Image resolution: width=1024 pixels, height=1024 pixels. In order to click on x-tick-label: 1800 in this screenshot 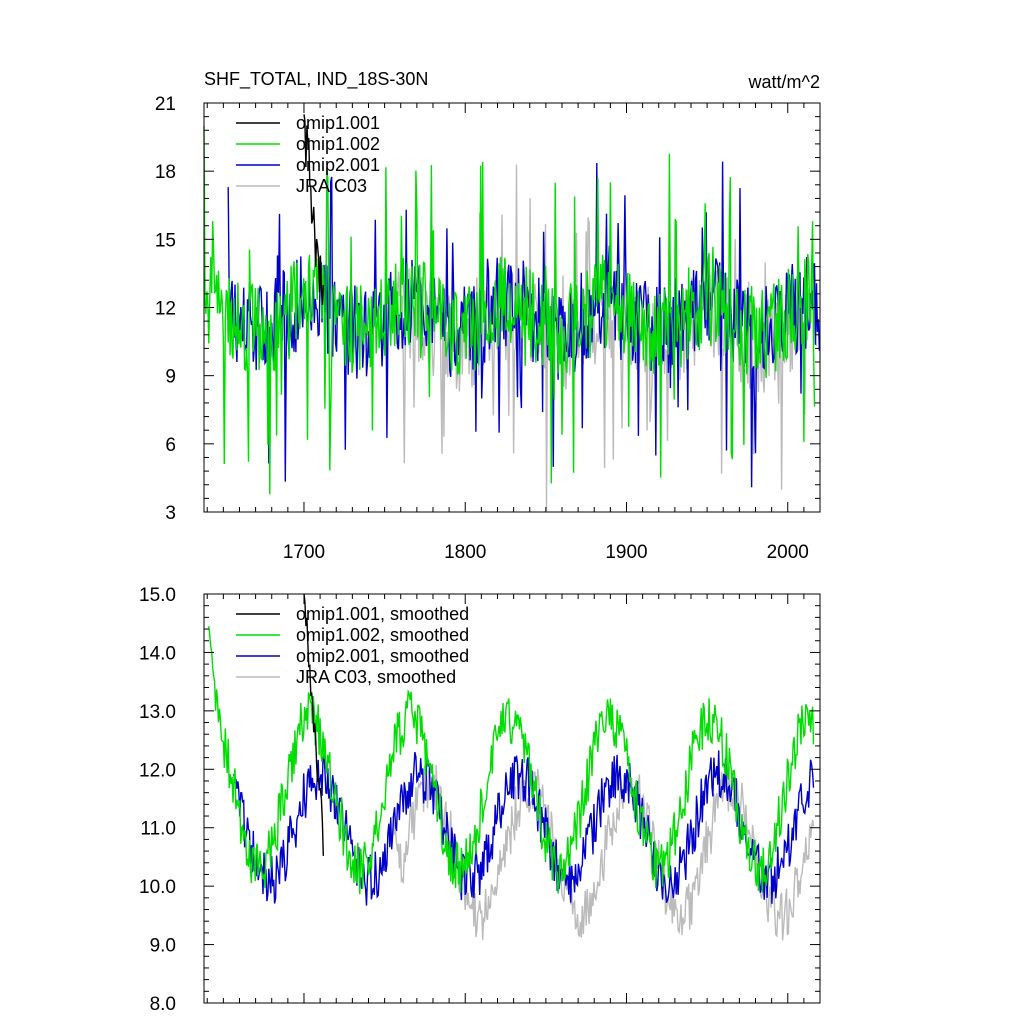, I will do `click(465, 552)`.